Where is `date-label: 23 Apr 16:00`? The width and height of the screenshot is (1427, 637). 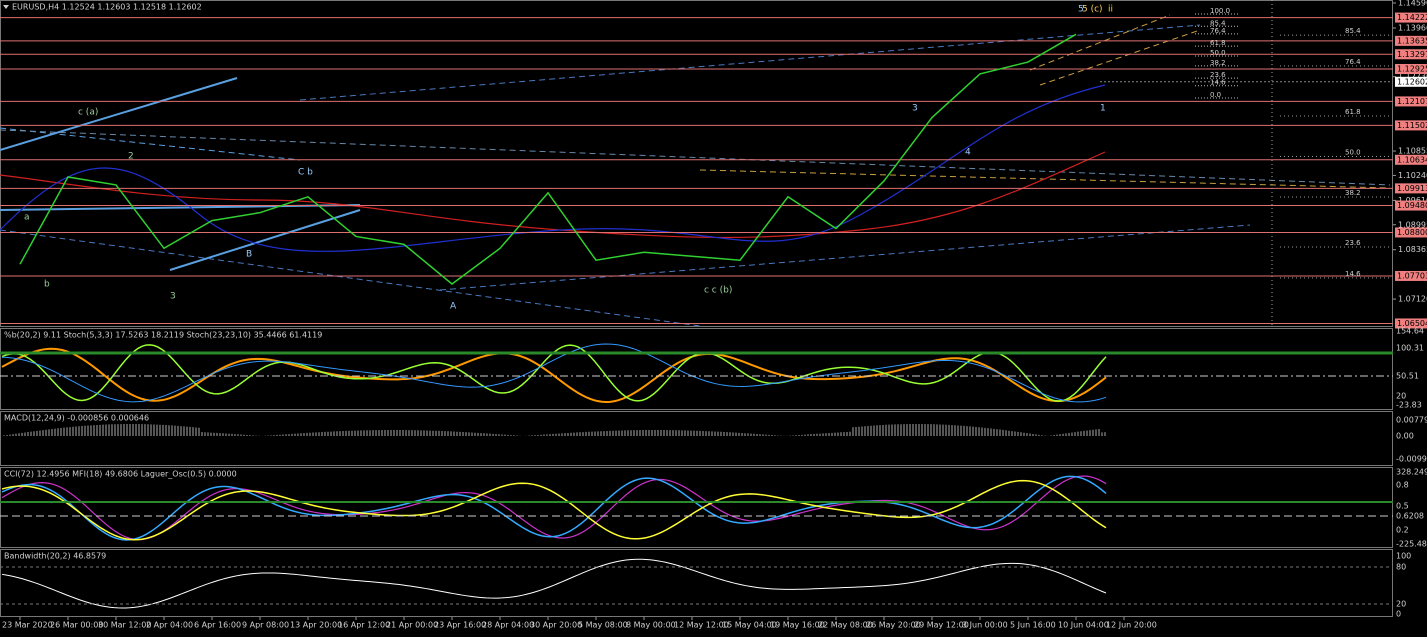 date-label: 23 Apr 16:00 is located at coordinates (460, 625).